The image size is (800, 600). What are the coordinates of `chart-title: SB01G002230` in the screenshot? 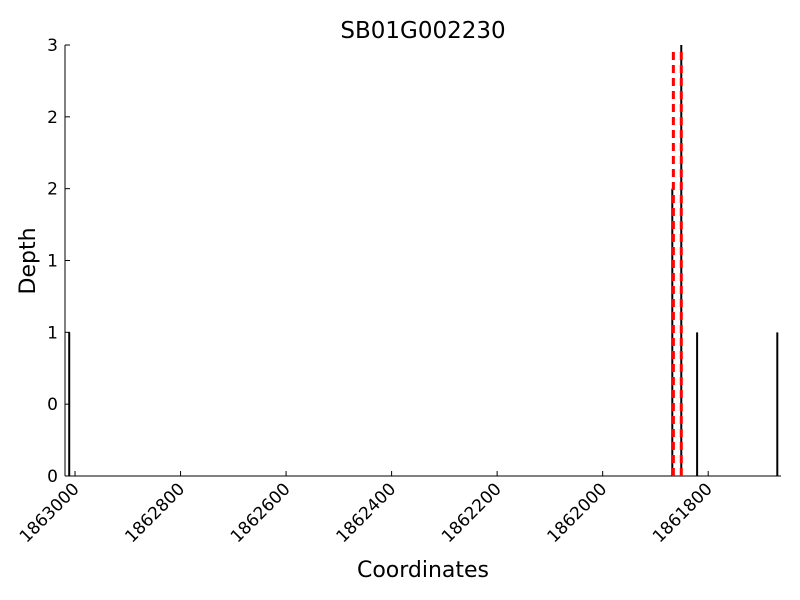 It's located at (422, 31).